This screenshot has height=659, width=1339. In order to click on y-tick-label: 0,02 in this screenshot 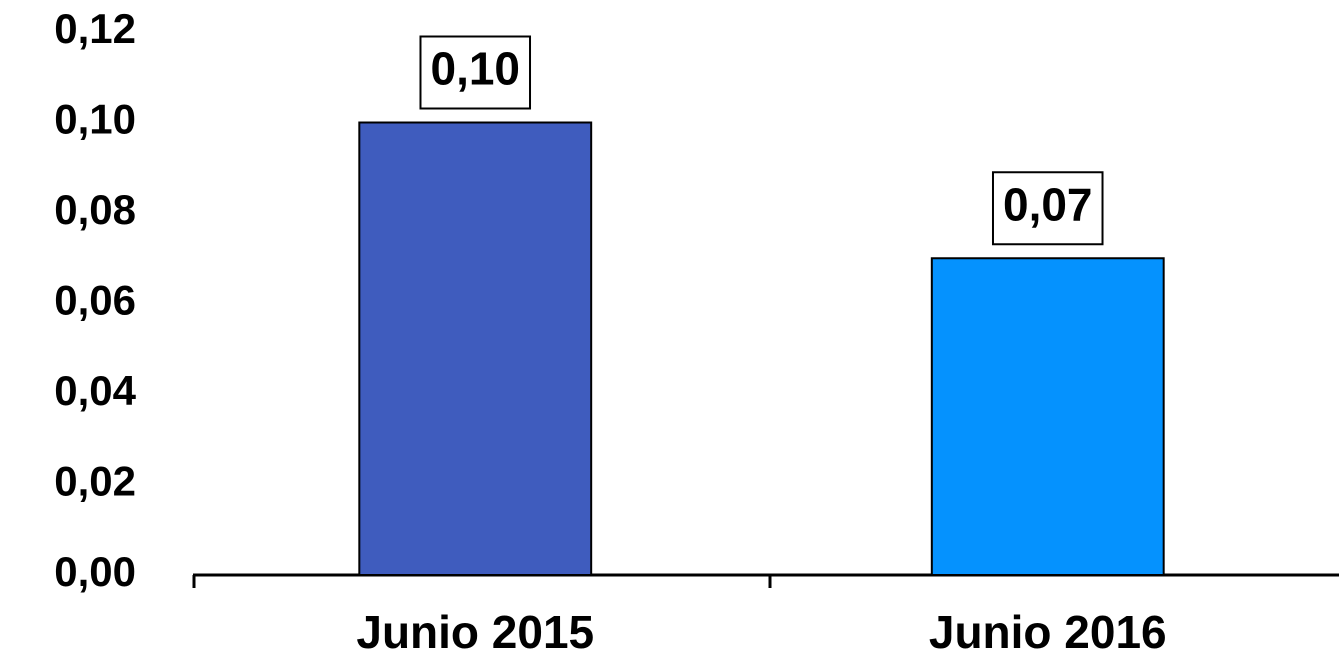, I will do `click(95, 481)`.